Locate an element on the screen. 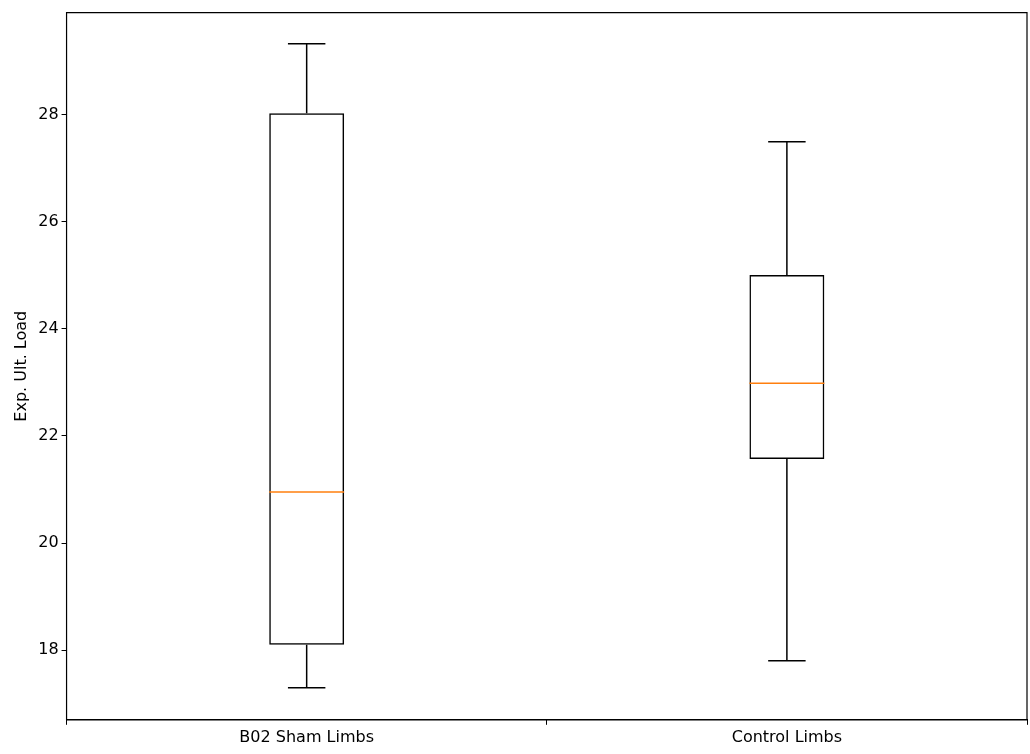 Image resolution: width=1030 pixels, height=754 pixels. y-tick-label: 22 is located at coordinates (48, 434).